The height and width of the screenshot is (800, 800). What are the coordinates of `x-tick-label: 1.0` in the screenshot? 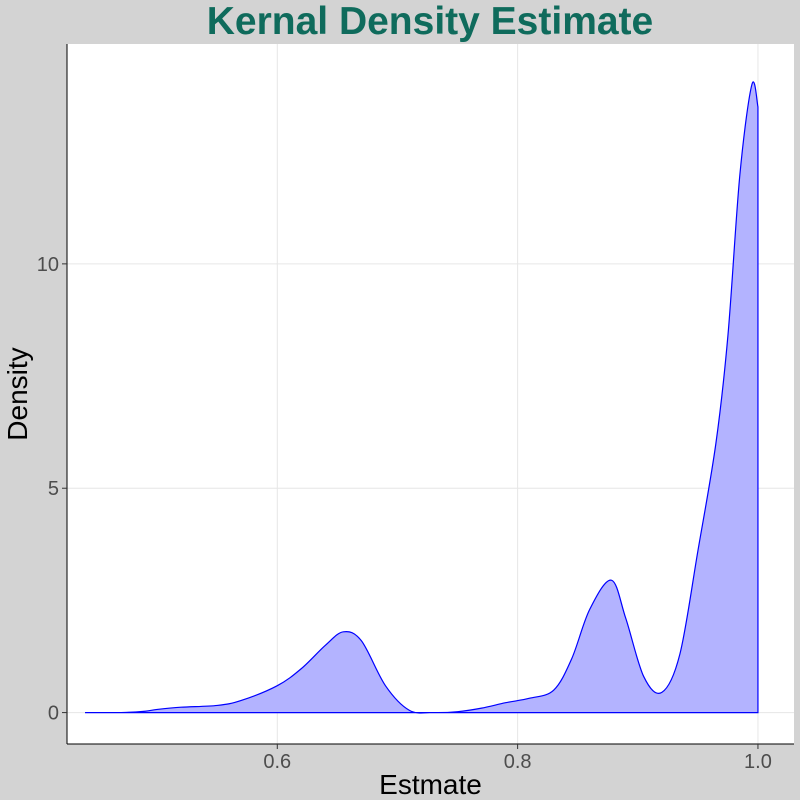 It's located at (758, 762).